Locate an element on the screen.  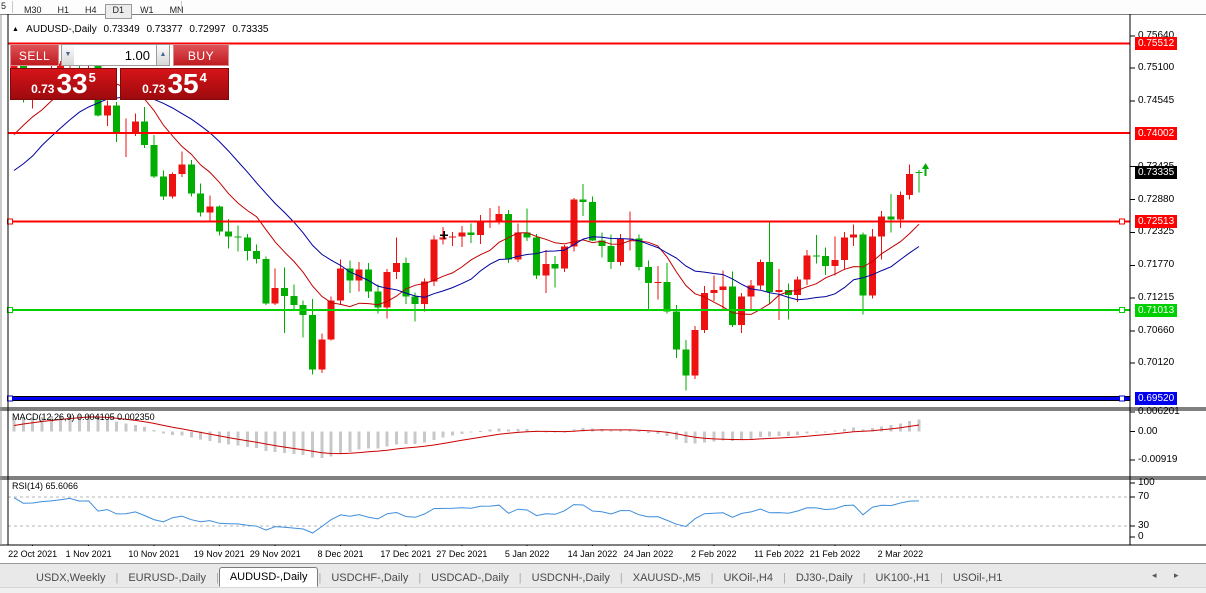
hline-0.72513 is located at coordinates (569, 221).